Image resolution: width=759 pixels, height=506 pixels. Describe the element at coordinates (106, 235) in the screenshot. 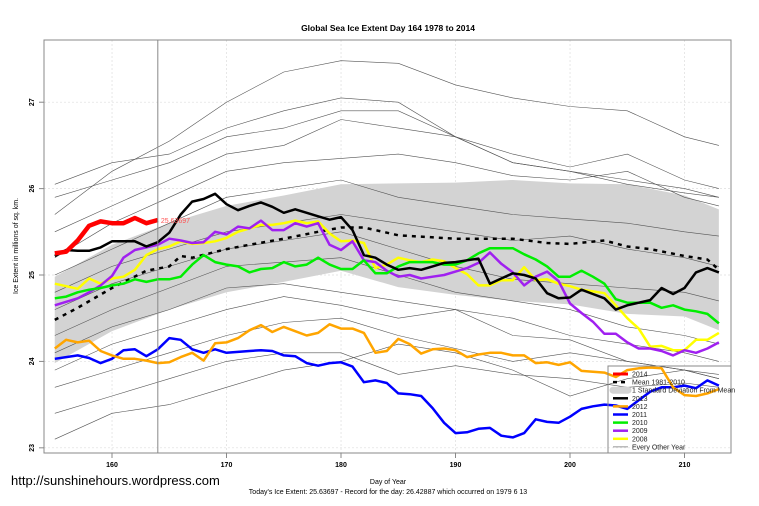

I see `series-line-2014` at that location.